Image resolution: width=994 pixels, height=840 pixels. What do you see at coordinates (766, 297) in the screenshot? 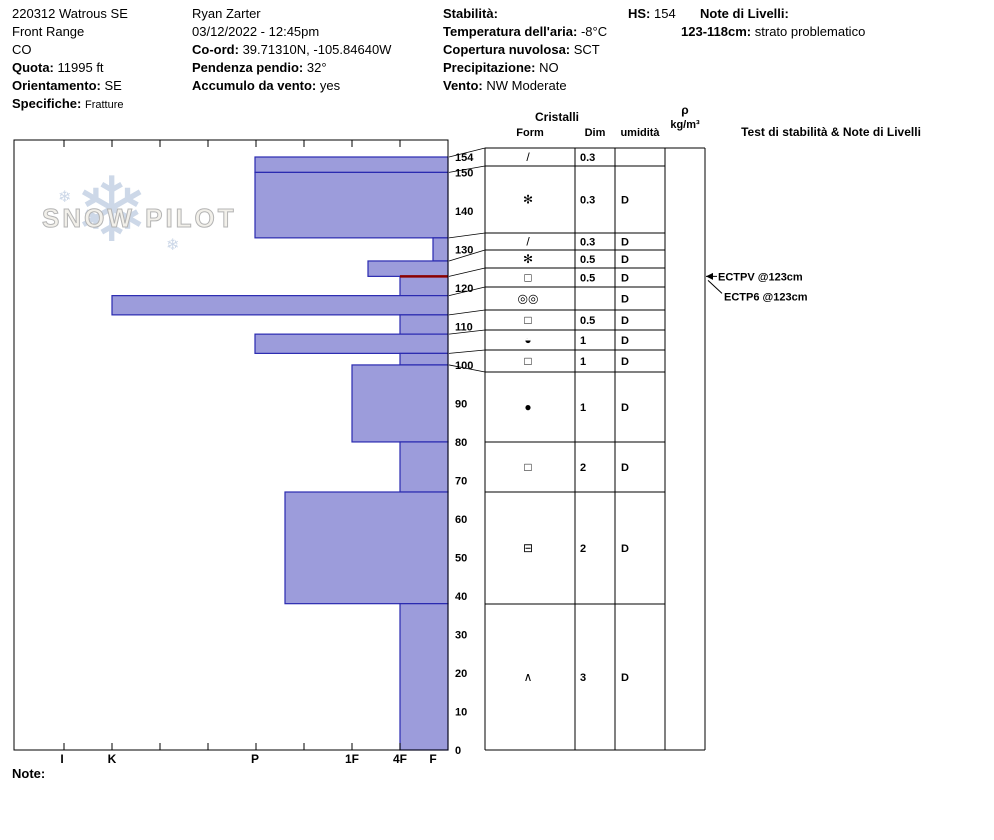
I see `test-result-label: ECTP6 @123cm` at bounding box center [766, 297].